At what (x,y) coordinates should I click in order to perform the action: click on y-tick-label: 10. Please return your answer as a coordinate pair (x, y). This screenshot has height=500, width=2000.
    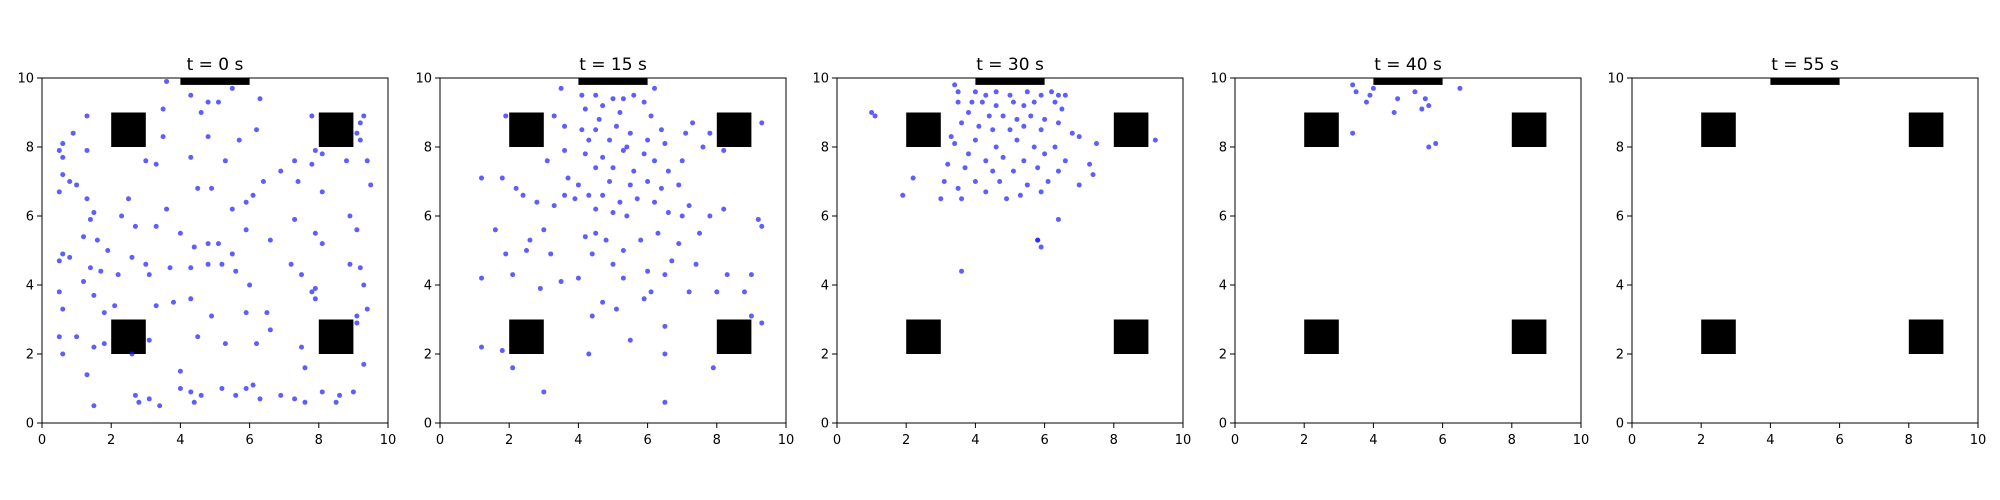
    Looking at the image, I should click on (1615, 79).